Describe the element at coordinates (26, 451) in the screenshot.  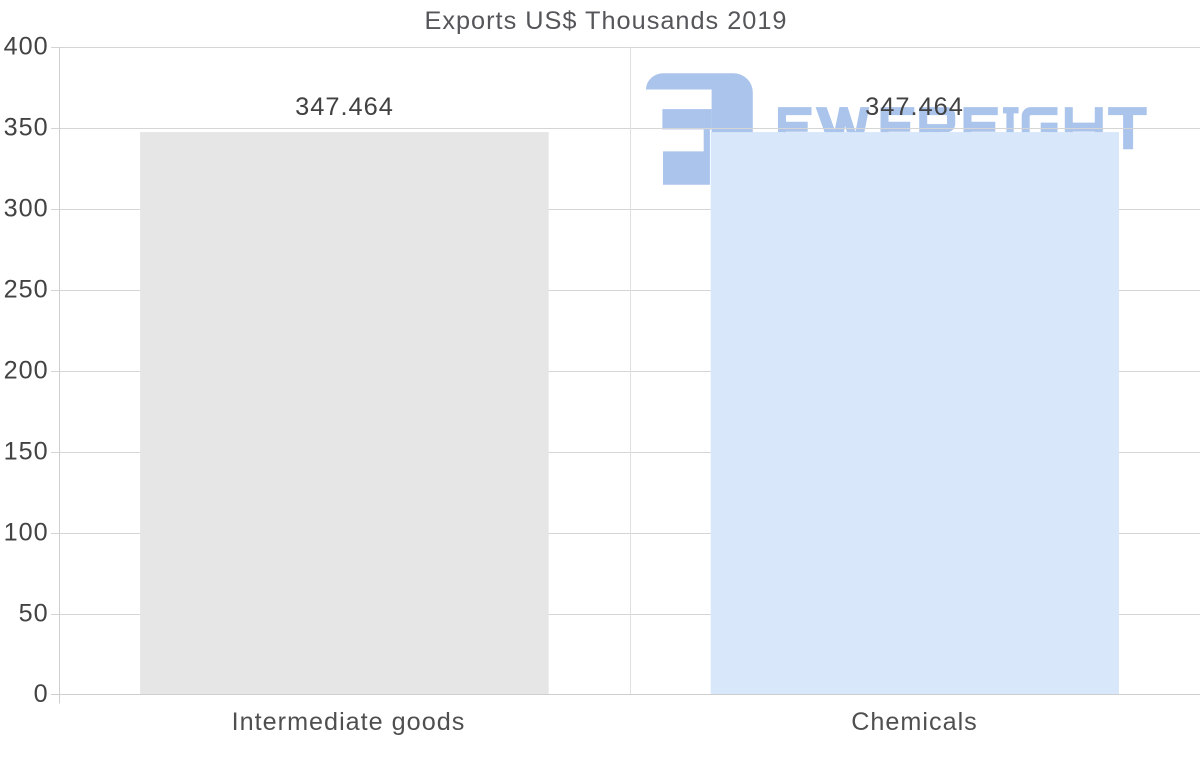
I see `svg-text: 150` at that location.